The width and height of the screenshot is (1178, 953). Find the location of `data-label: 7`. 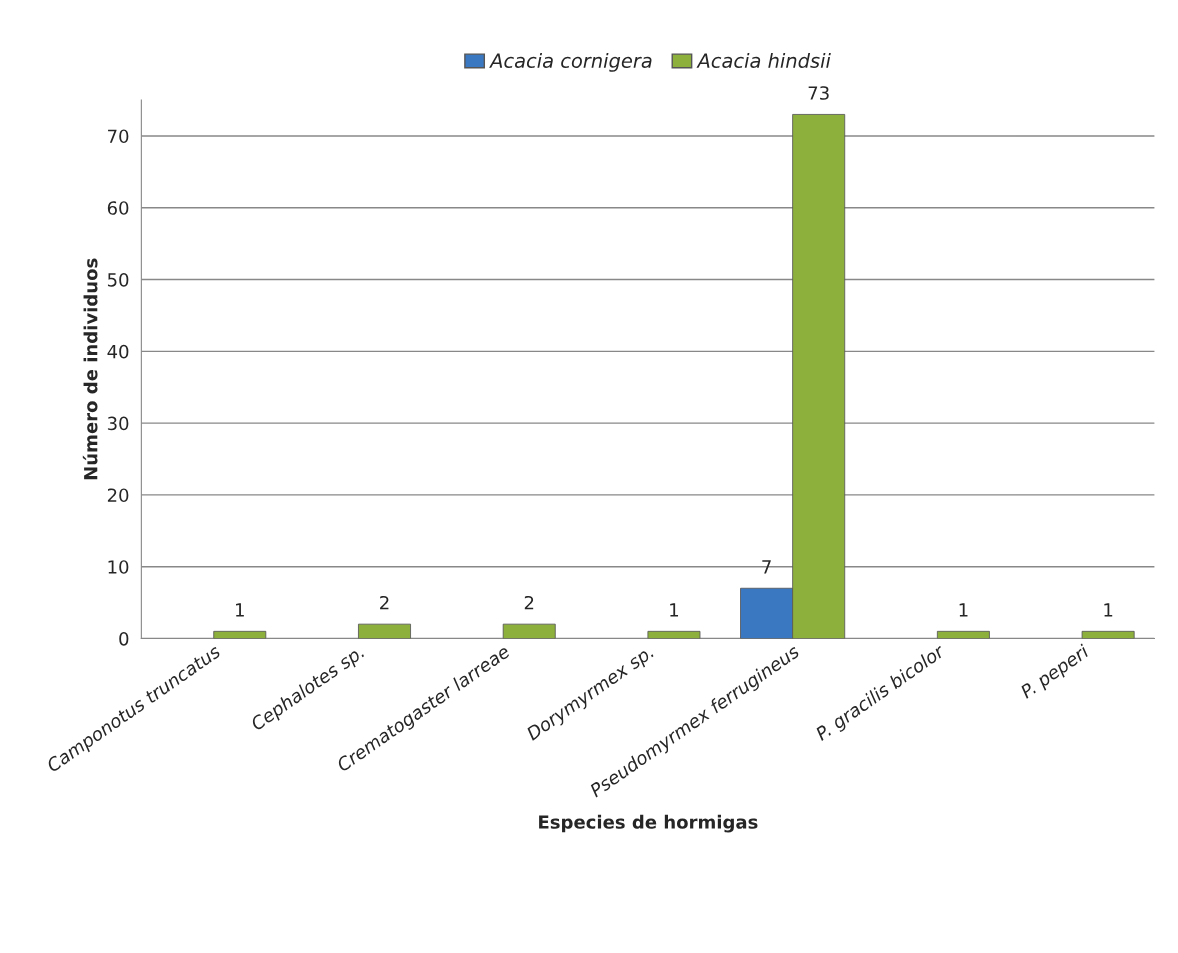

data-label: 7 is located at coordinates (766, 567).